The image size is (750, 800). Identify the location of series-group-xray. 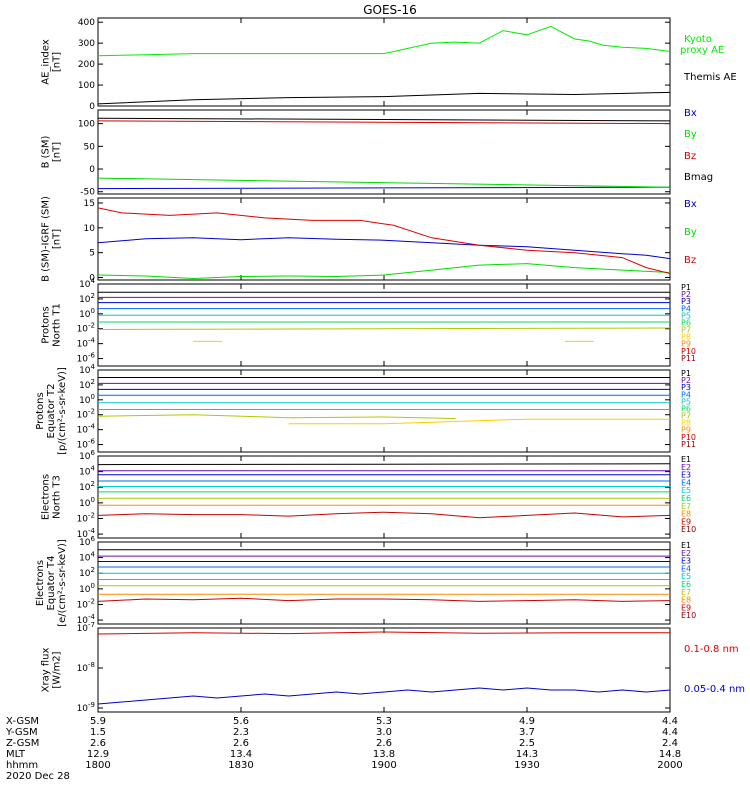
(384, 668).